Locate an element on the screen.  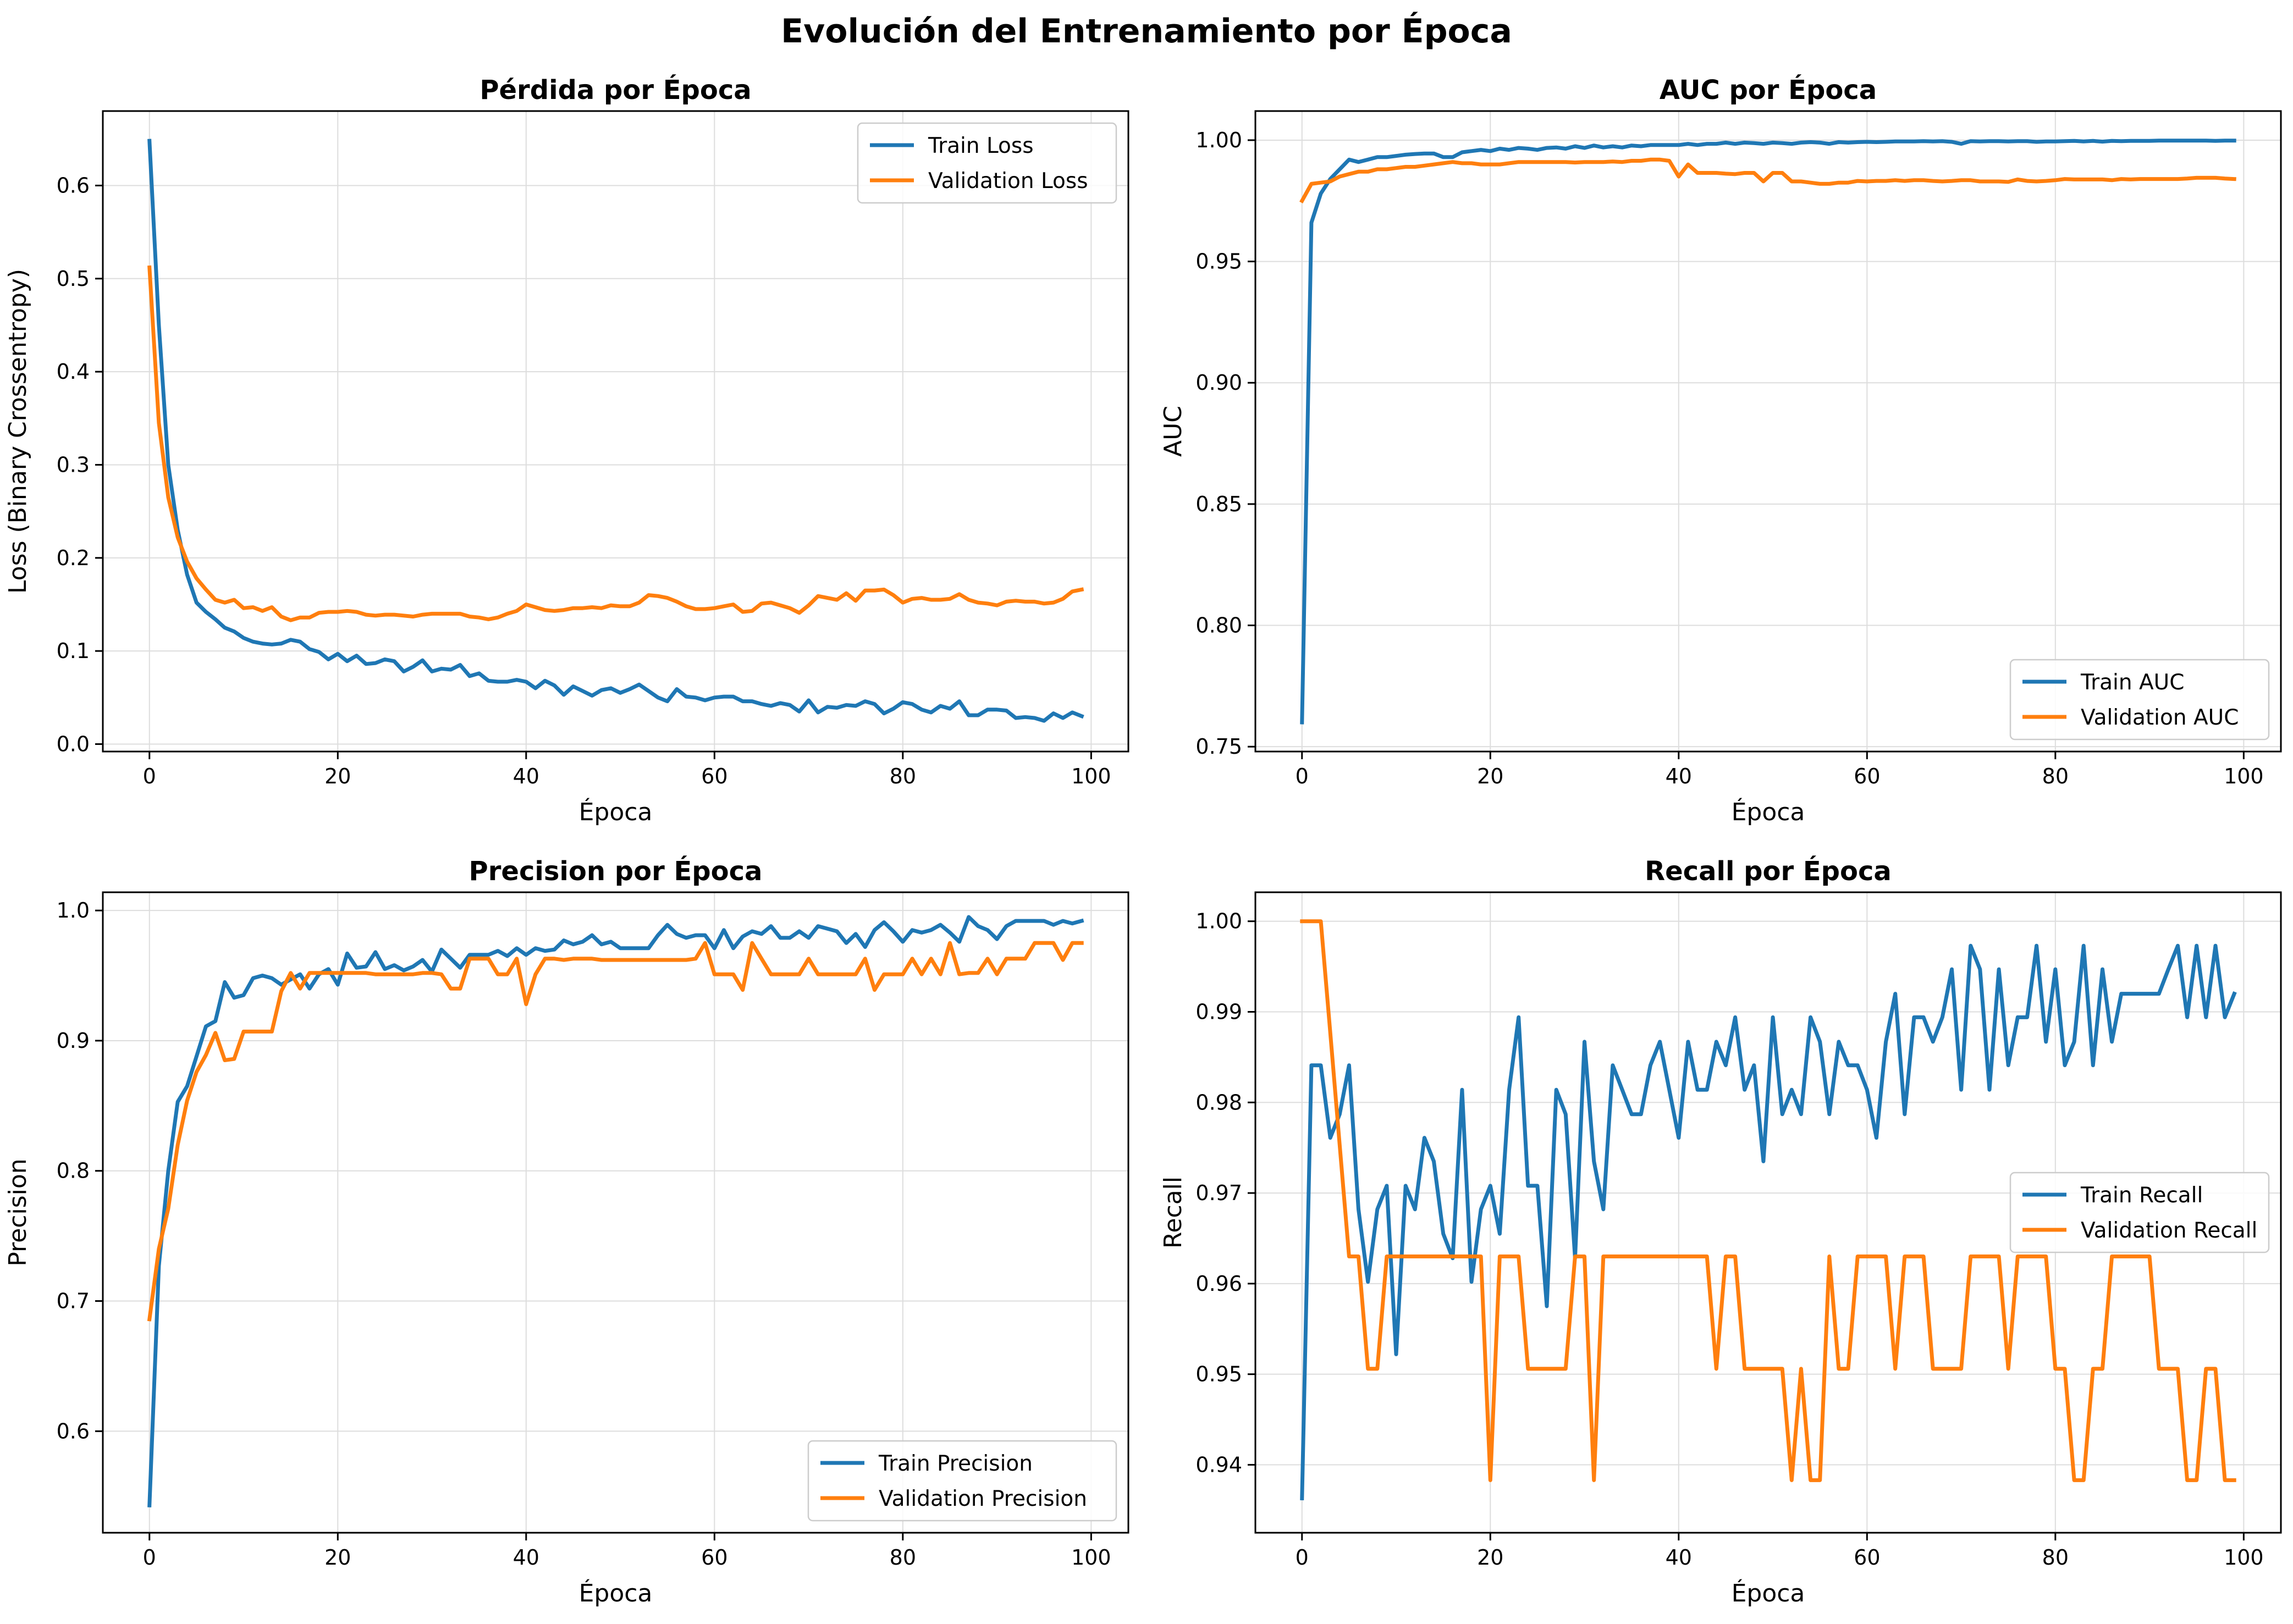
legend-label: Validation AUC is located at coordinates (2160, 717).